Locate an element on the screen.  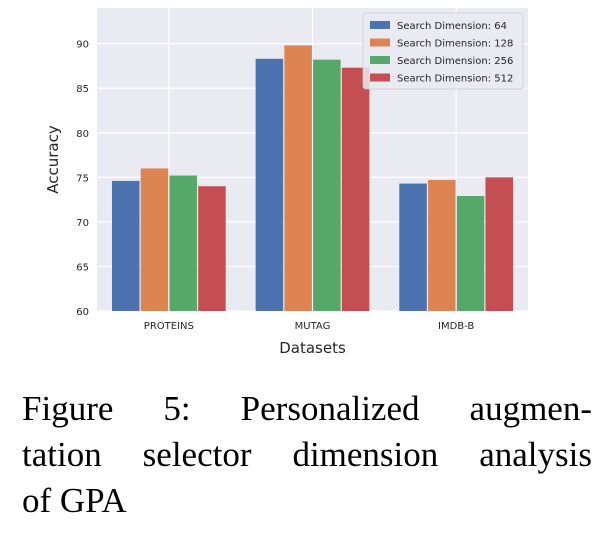
legend-label: Search Dimension: 64 is located at coordinates (452, 26).